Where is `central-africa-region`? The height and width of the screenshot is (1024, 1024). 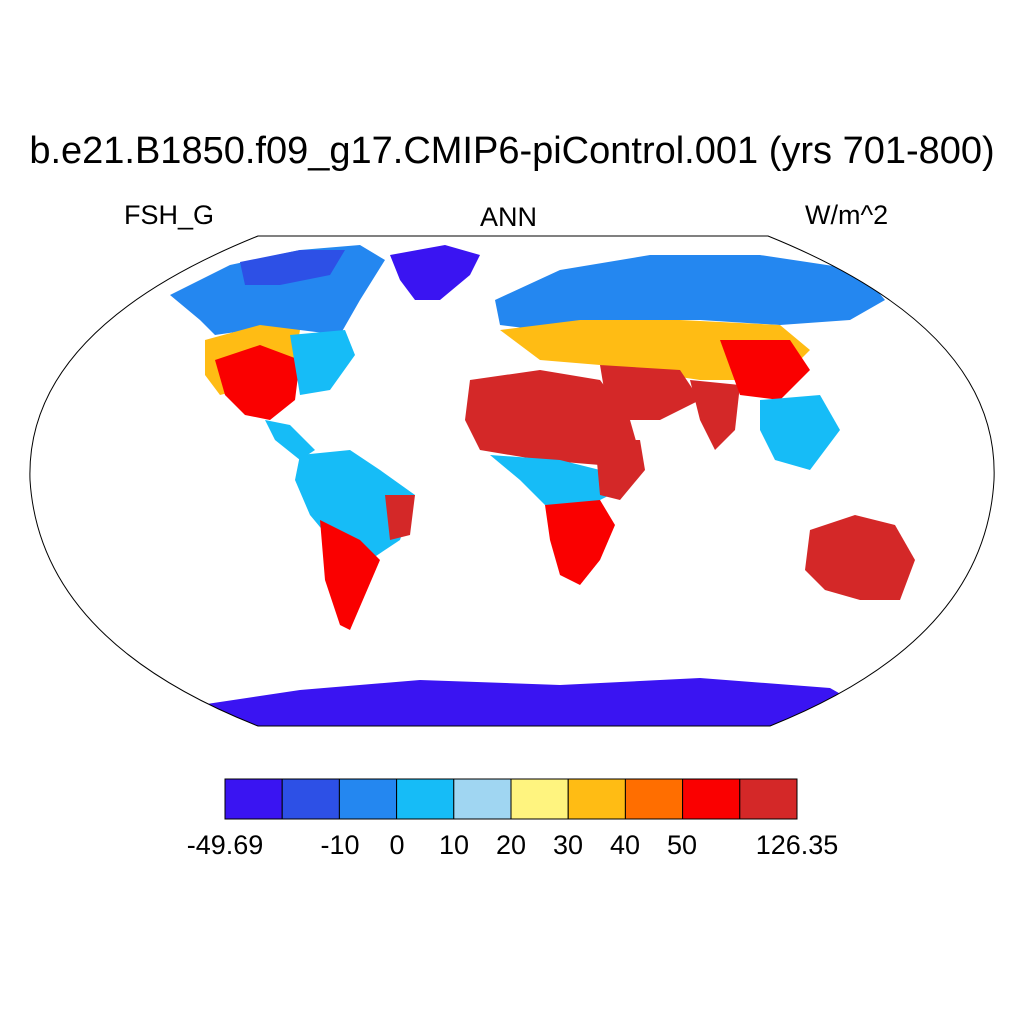 central-africa-region is located at coordinates (550, 482).